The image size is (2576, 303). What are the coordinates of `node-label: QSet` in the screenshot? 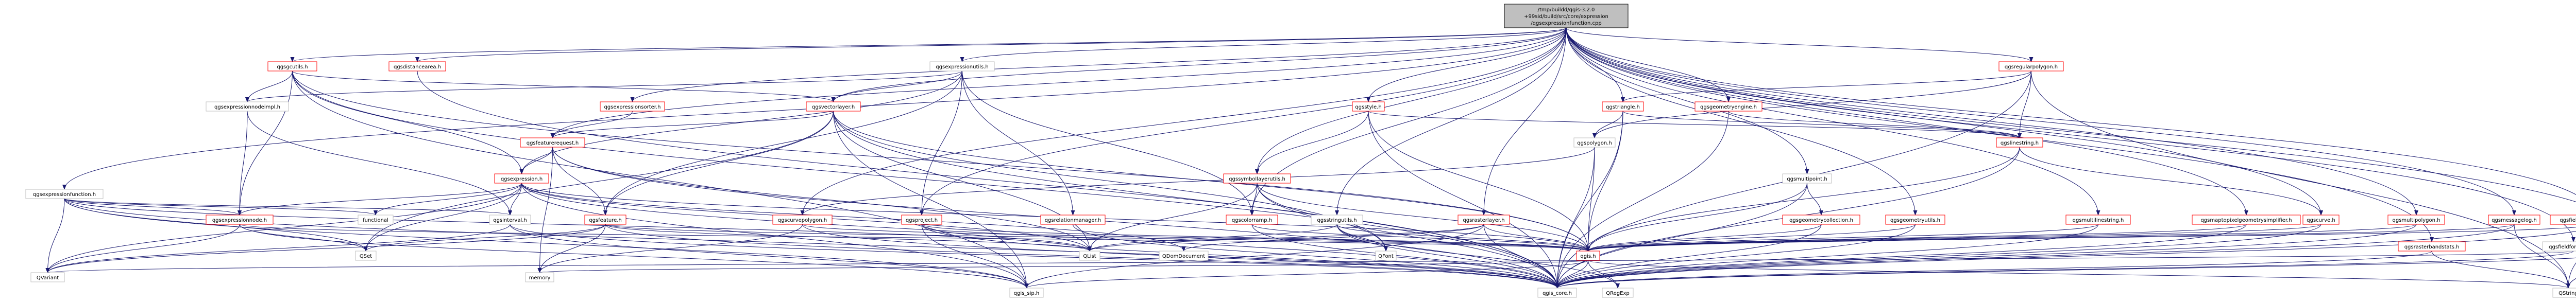 It's located at (366, 256).